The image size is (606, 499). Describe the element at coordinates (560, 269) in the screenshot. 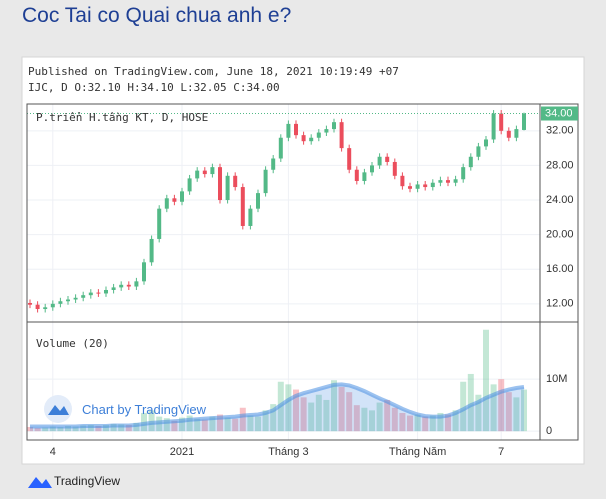

I see `y-tick-label: 16.00` at that location.